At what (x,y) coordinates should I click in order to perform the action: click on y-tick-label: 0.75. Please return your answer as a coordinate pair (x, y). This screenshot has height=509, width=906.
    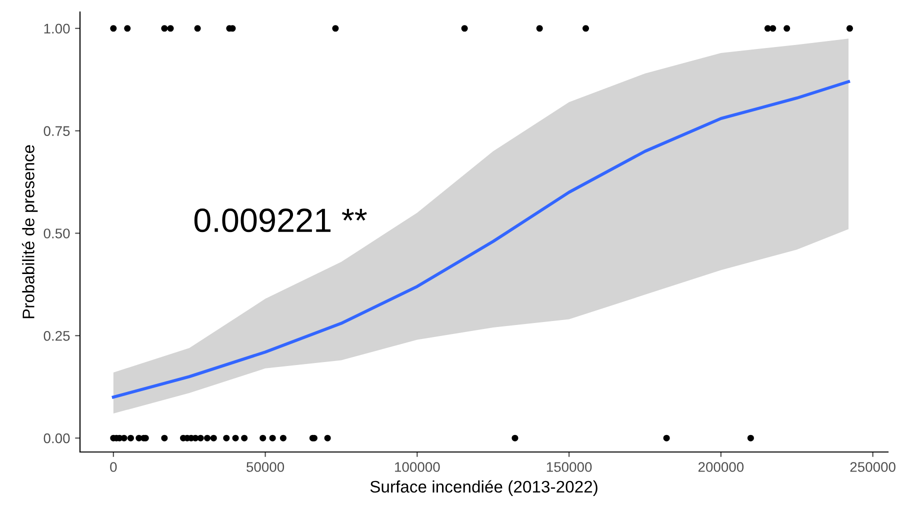
    Looking at the image, I should click on (57, 131).